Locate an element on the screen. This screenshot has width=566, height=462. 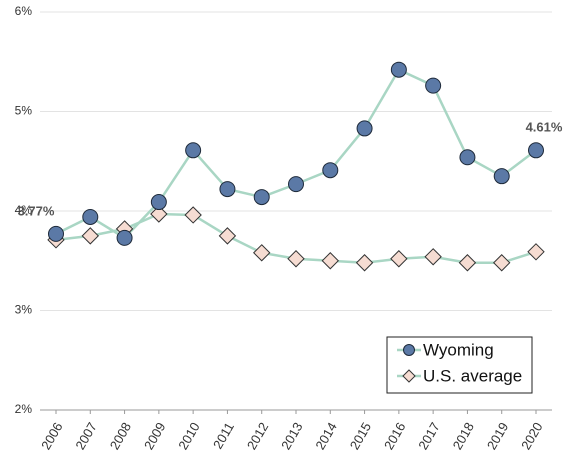
y-tick-label: 2% is located at coordinates (24, 409).